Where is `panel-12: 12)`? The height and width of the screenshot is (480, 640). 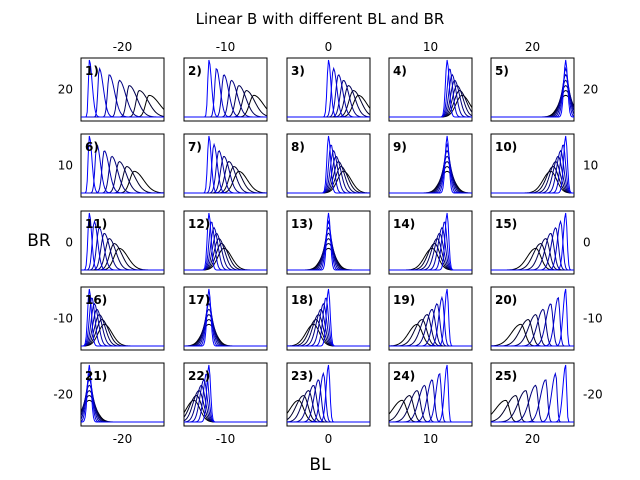 panel-12: 12) is located at coordinates (225, 242).